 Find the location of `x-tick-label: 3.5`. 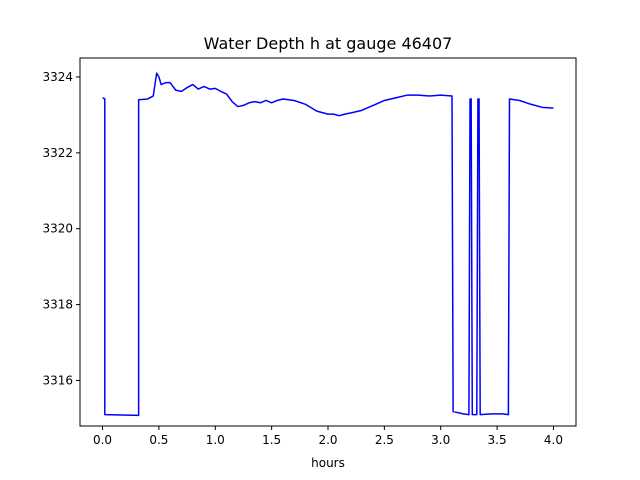

x-tick-label: 3.5 is located at coordinates (497, 440).